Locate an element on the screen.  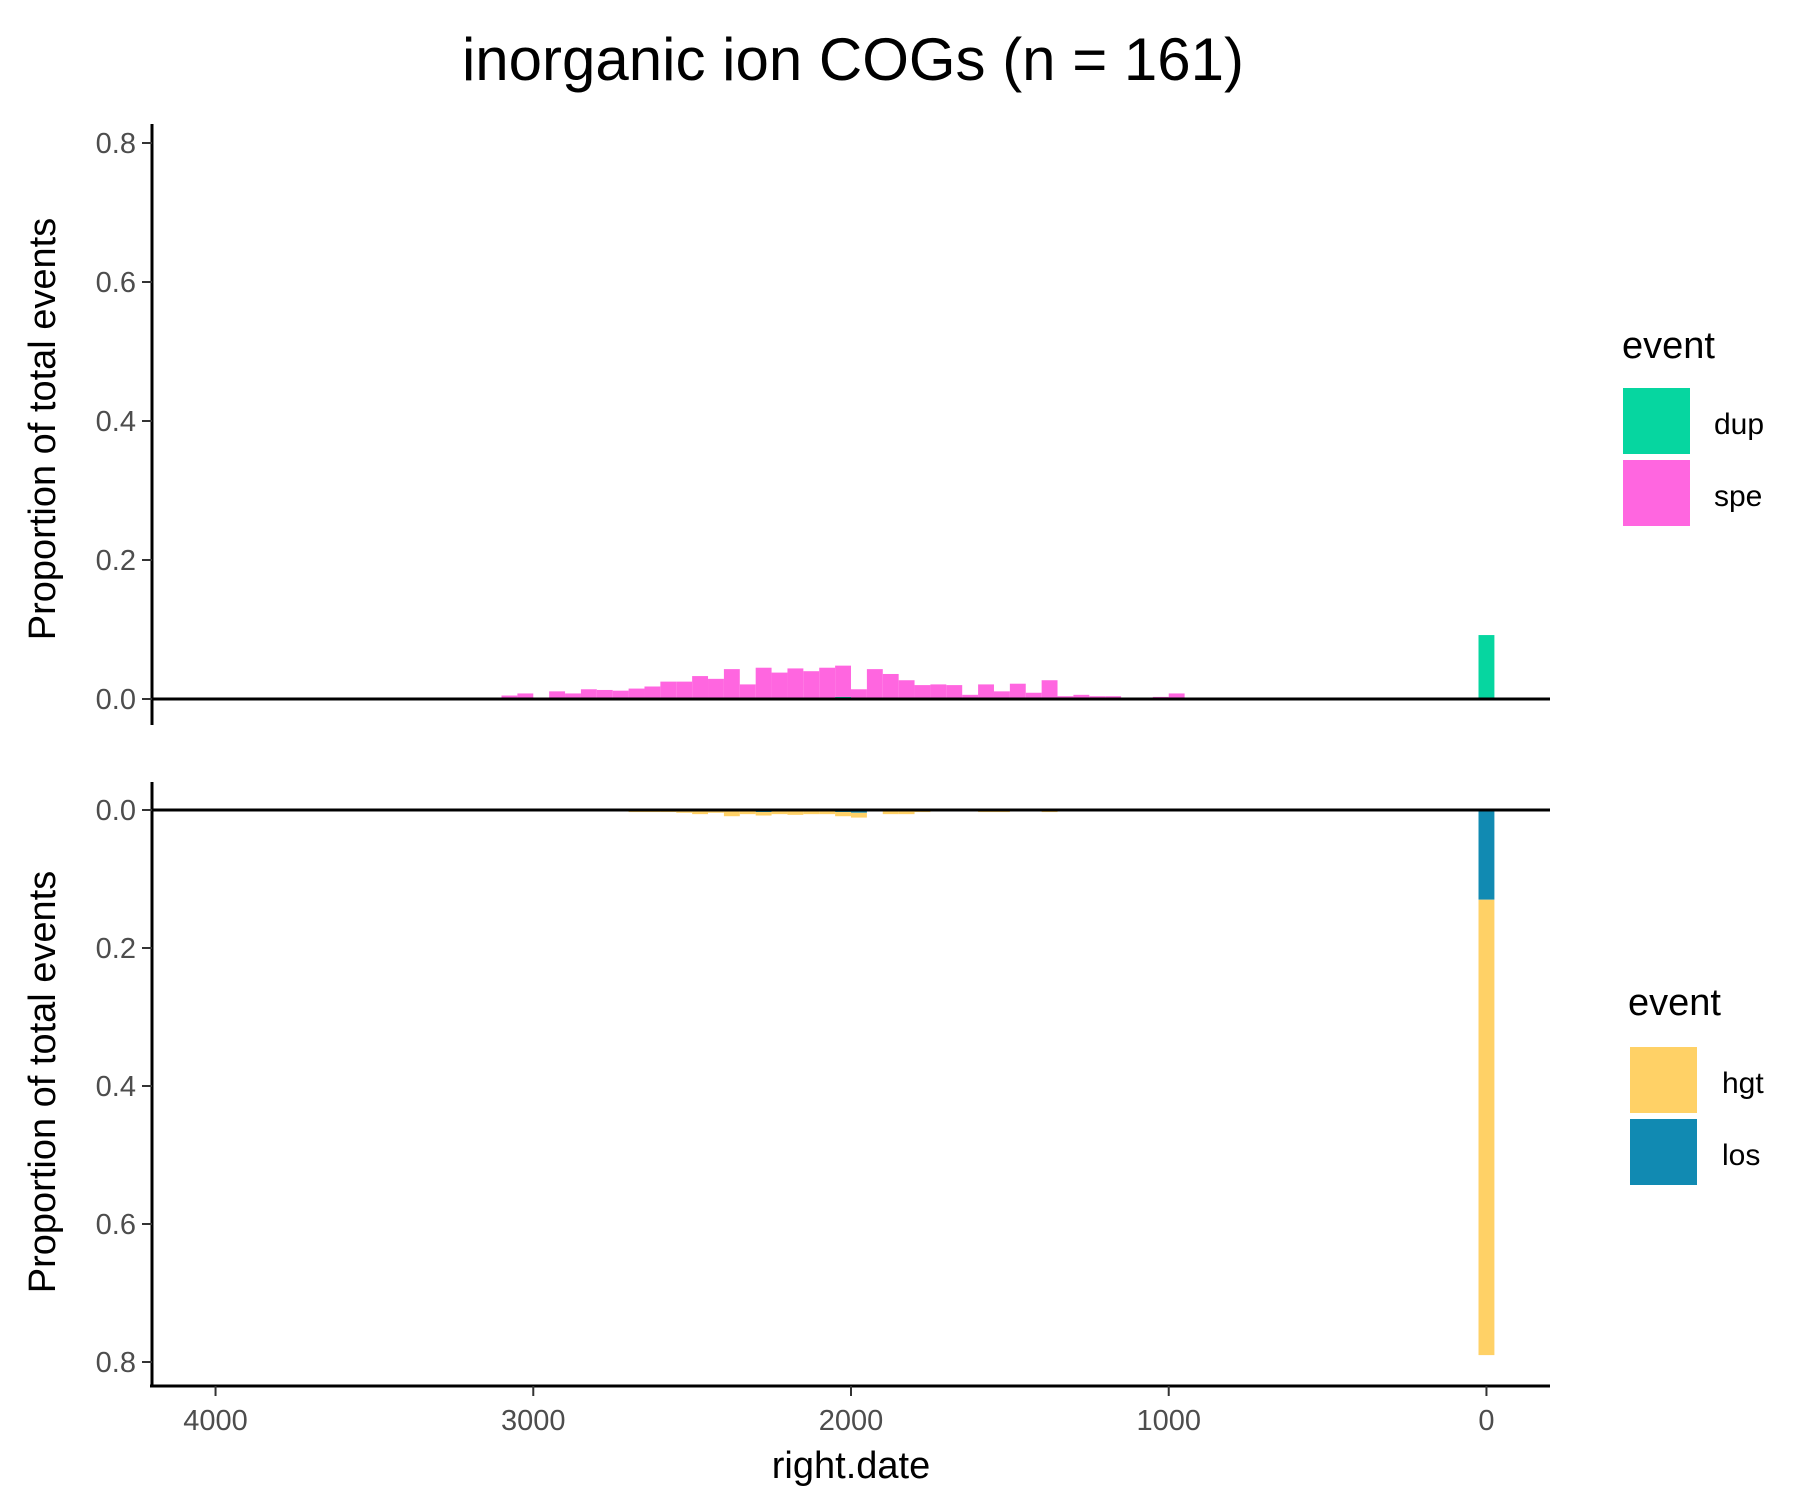
x-tick-label: 1000 is located at coordinates (1168, 1421).